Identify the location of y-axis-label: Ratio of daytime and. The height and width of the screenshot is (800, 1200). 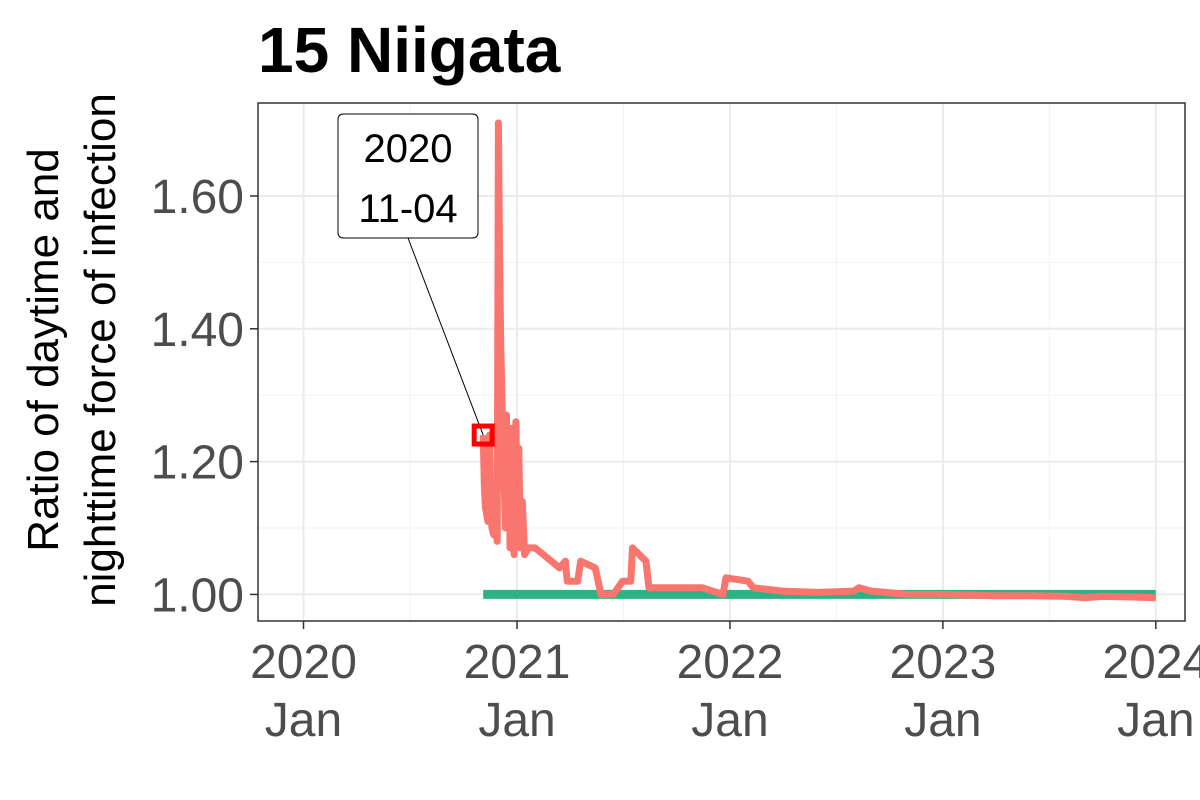
(43, 350).